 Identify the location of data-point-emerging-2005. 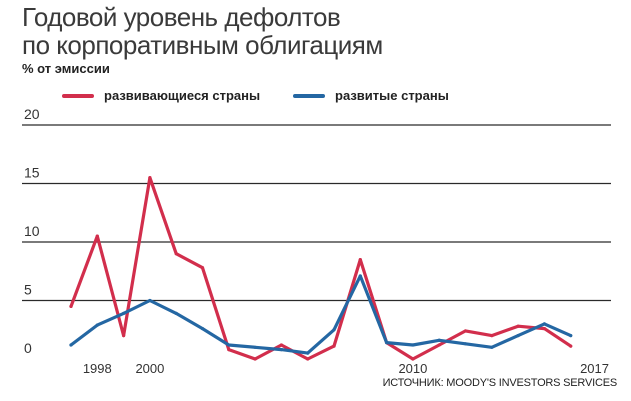
(281, 345).